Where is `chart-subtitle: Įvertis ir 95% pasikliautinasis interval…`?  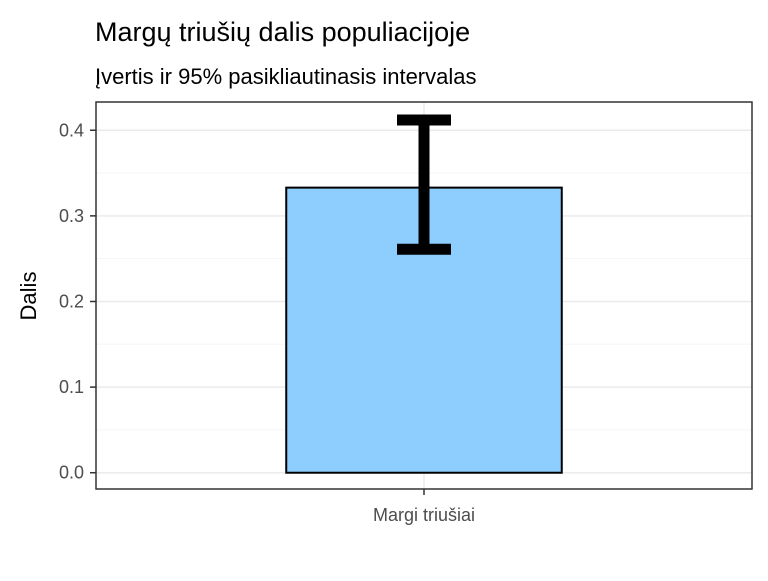
chart-subtitle: Įvertis ir 95% pasikliautinasis interval… is located at coordinates (286, 76).